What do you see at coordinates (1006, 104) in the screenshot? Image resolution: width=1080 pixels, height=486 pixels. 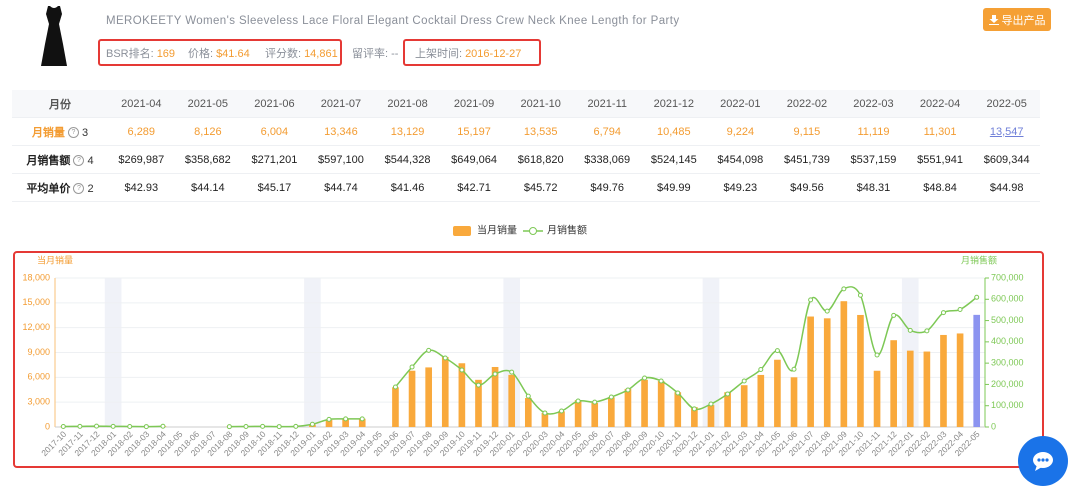 I see `header-cell: 2022-05` at bounding box center [1006, 104].